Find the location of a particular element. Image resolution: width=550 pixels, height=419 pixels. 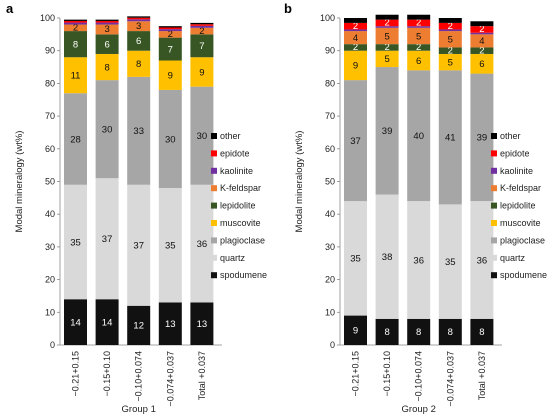

data-label: 11 is located at coordinates (76, 76).